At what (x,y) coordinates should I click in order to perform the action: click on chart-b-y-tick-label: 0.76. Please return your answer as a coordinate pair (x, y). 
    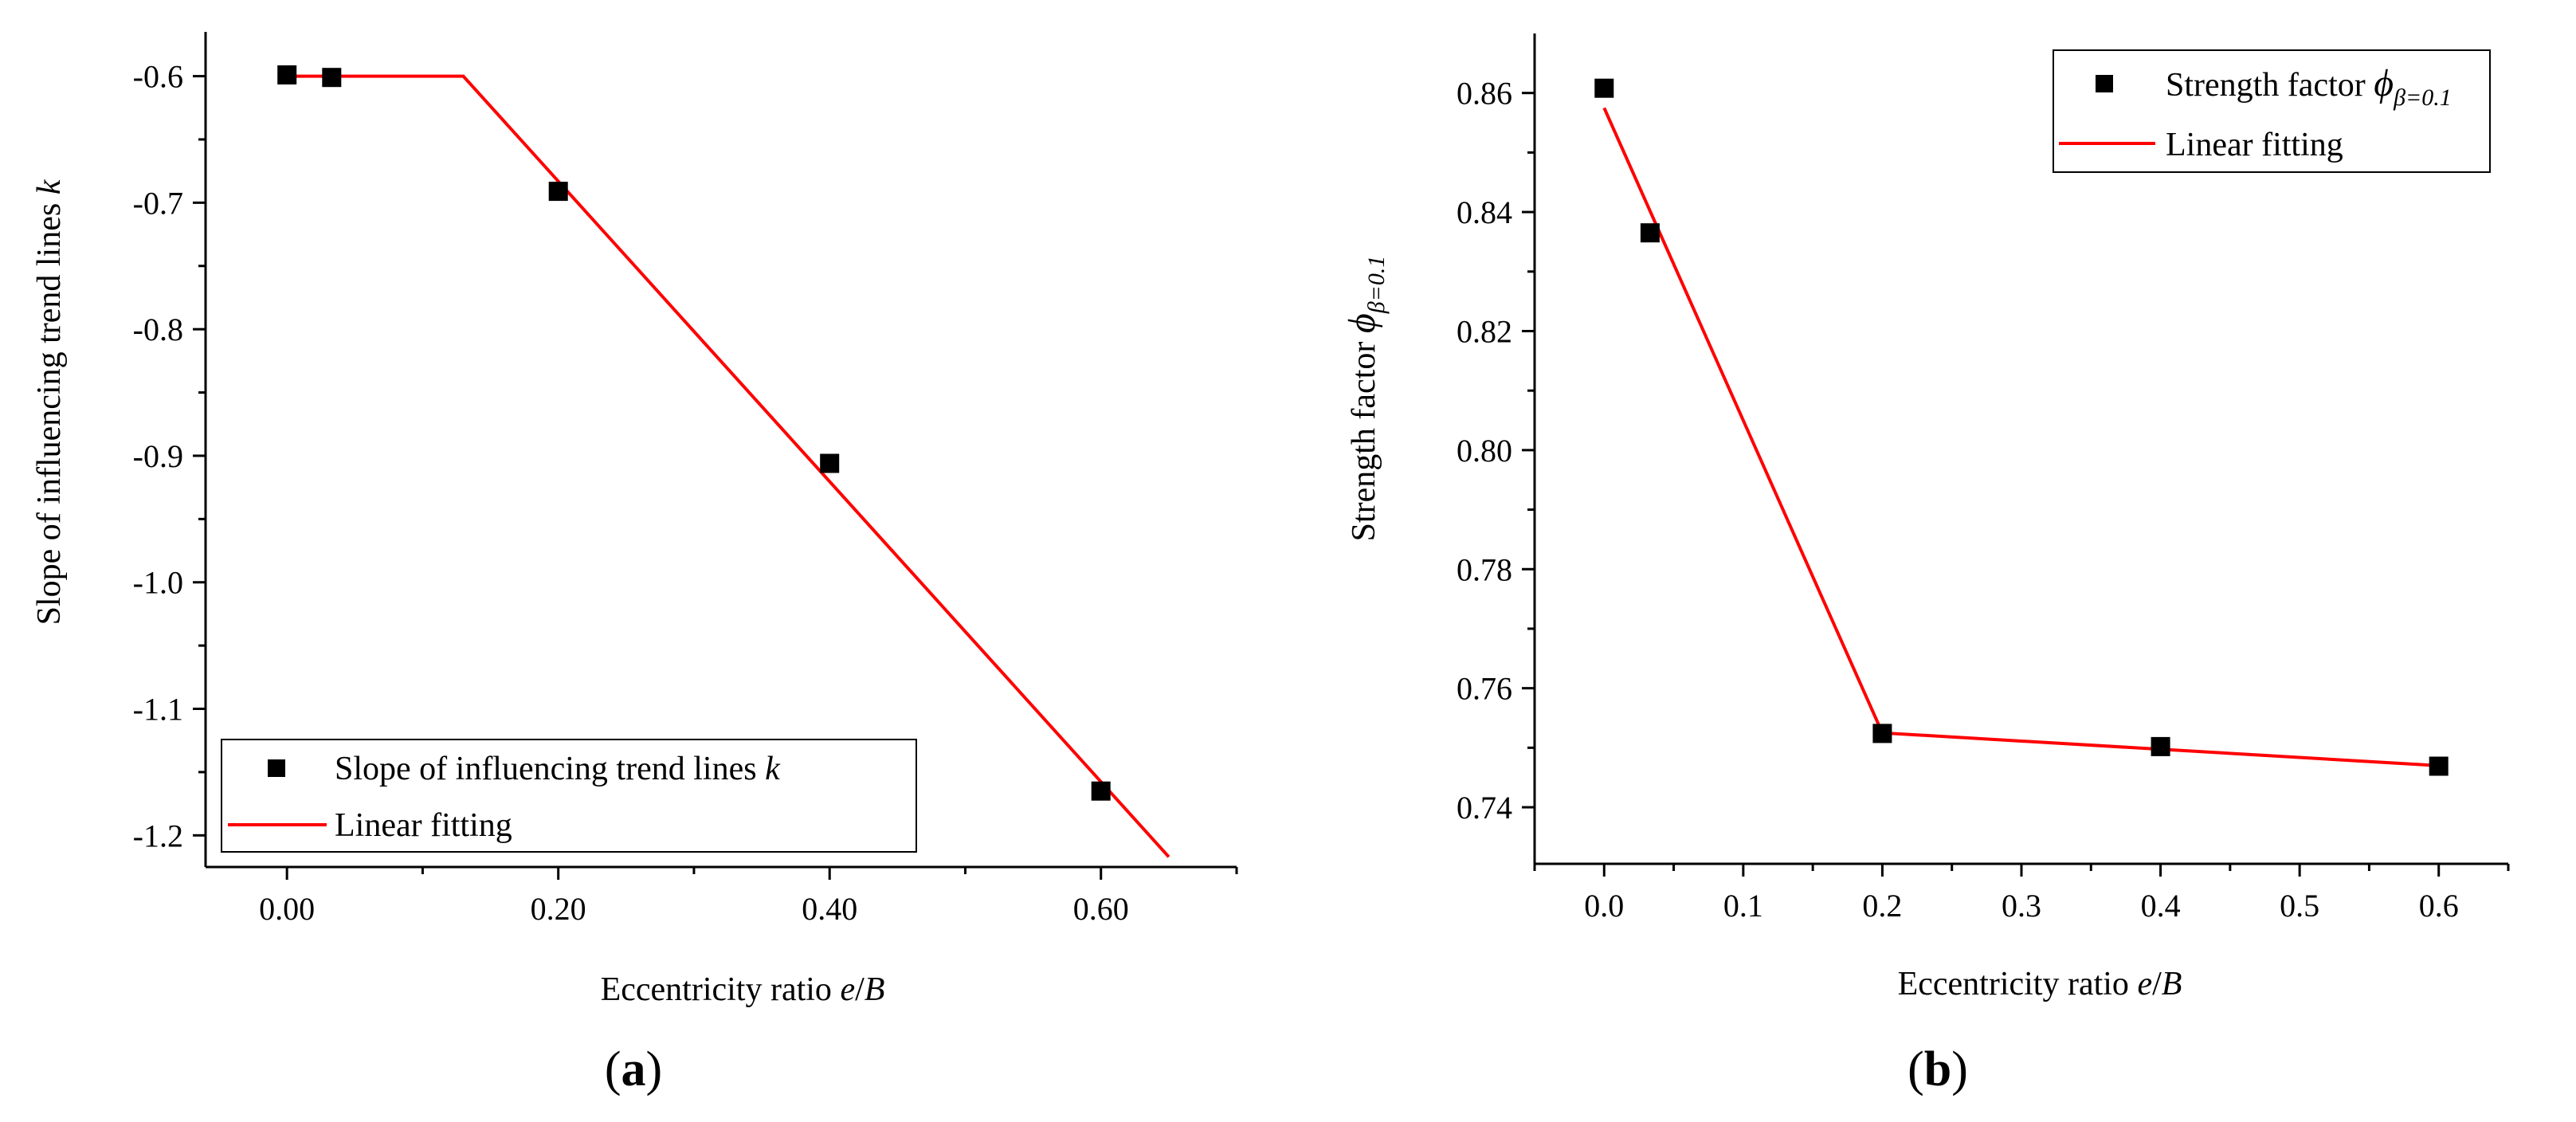
    Looking at the image, I should click on (1484, 689).